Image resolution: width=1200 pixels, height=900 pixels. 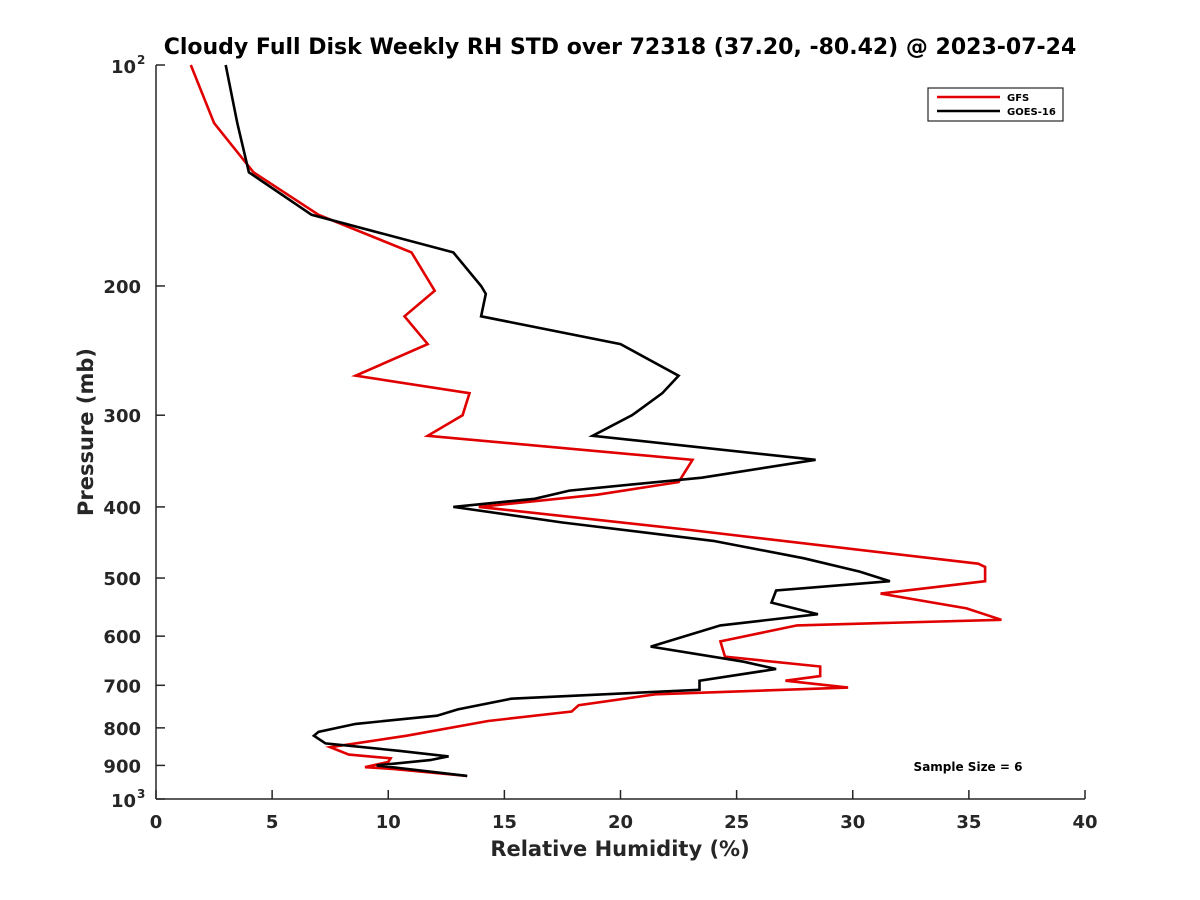 What do you see at coordinates (122, 637) in the screenshot?
I see `y-tick-label: 600` at bounding box center [122, 637].